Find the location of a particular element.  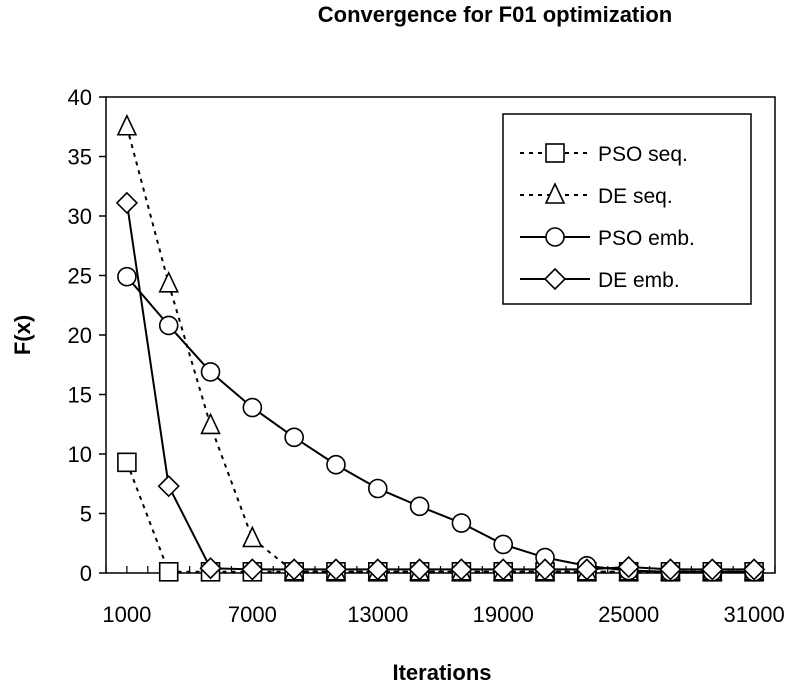

legend-marker-pso-emb is located at coordinates (555, 237).